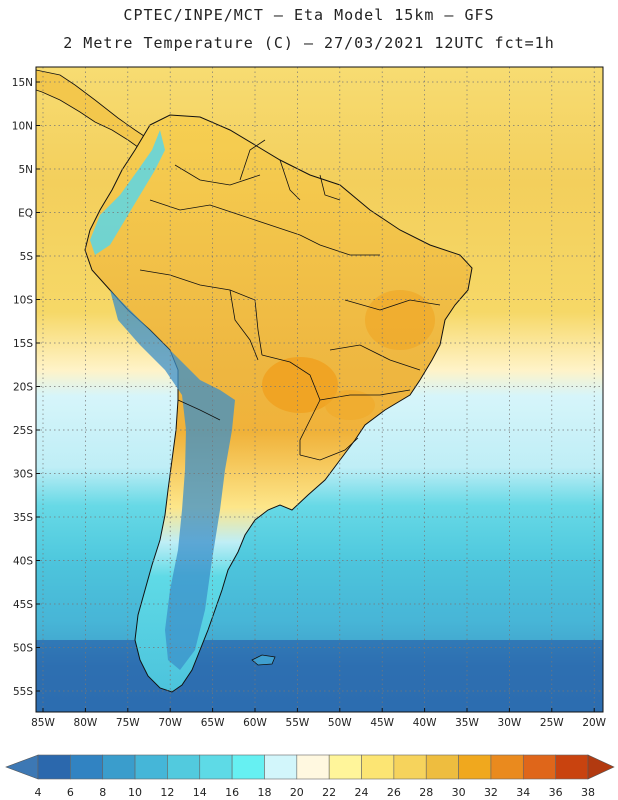 The image size is (618, 800). What do you see at coordinates (523, 792) in the screenshot?
I see `colorbar-label: 34` at bounding box center [523, 792].